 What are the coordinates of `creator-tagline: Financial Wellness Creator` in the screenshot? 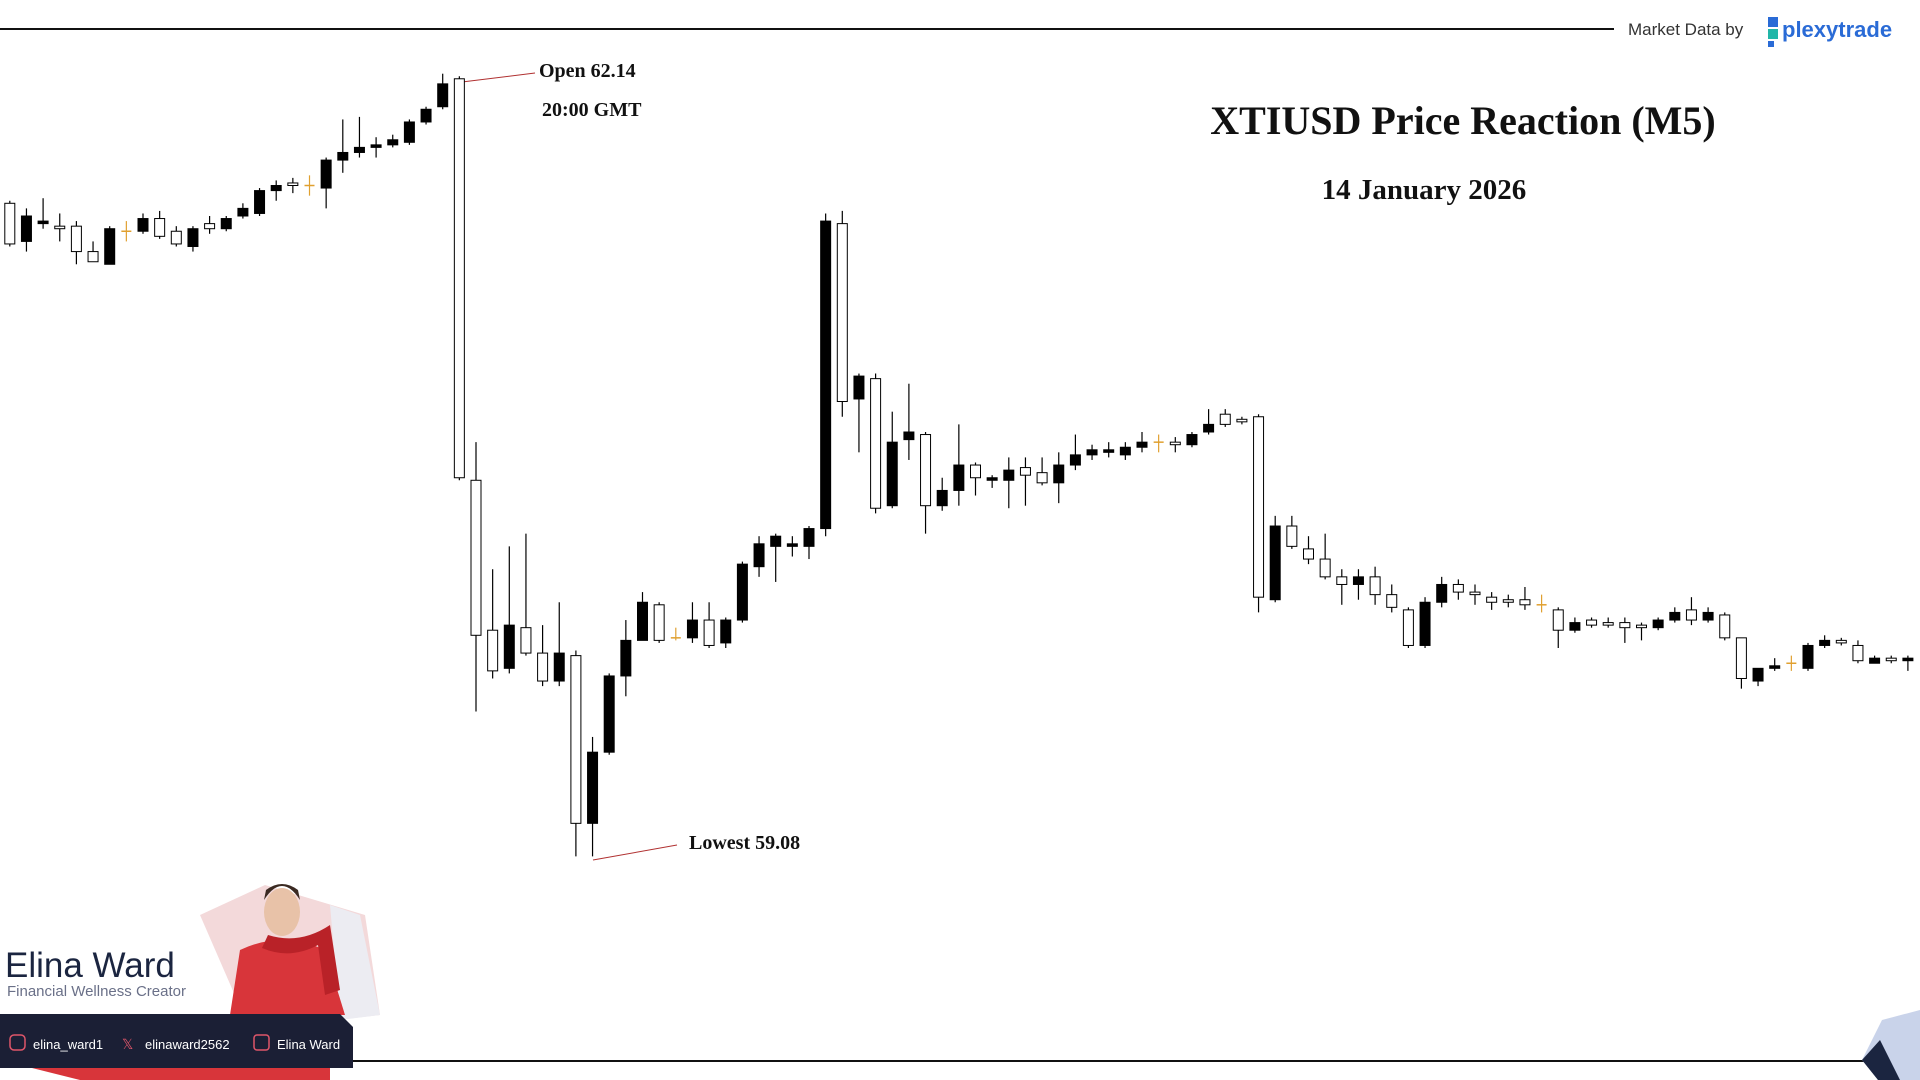 It's located at (96, 991).